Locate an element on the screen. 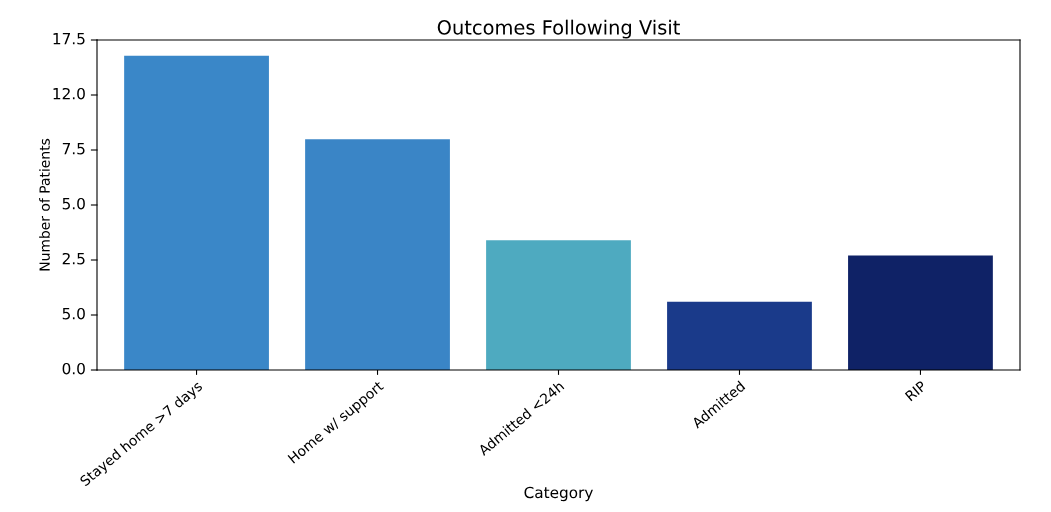 This screenshot has width=1051, height=512. x-axis-title: Category is located at coordinates (558, 494).